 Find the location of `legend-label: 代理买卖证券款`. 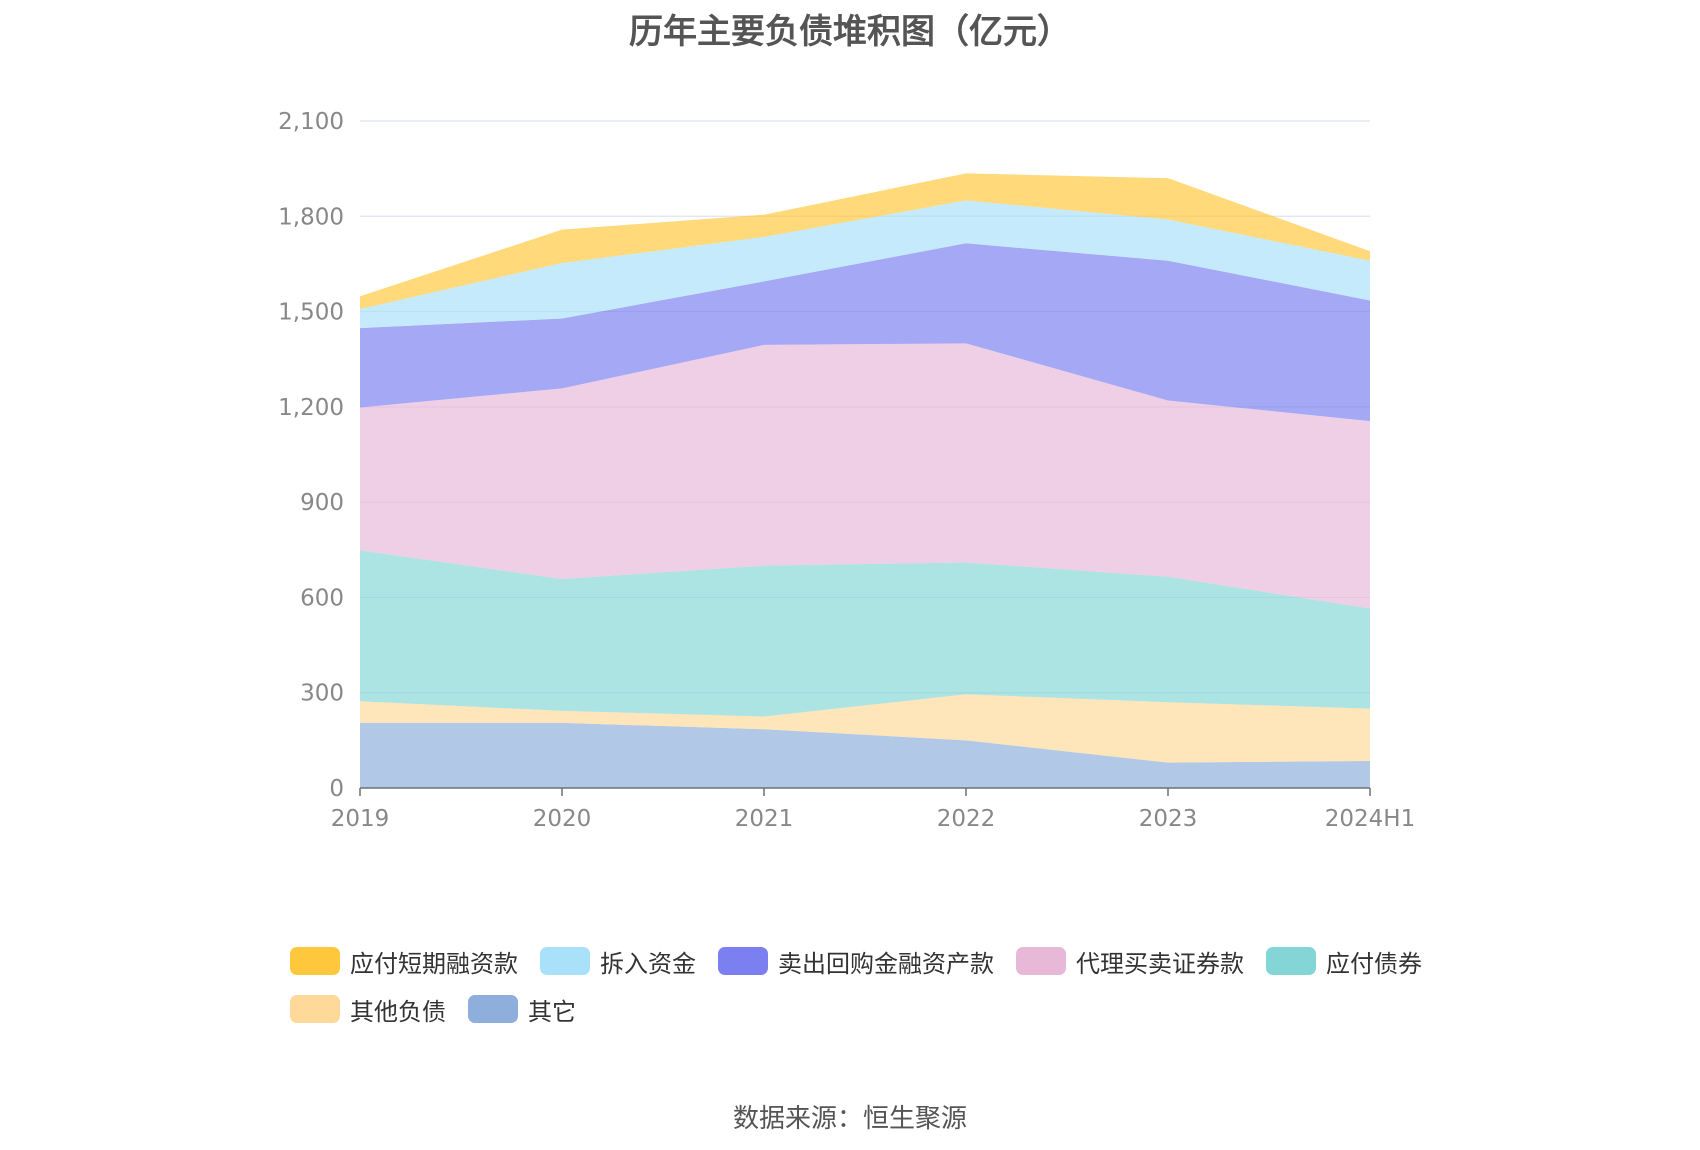

legend-label: 代理买卖证券款 is located at coordinates (1160, 963).